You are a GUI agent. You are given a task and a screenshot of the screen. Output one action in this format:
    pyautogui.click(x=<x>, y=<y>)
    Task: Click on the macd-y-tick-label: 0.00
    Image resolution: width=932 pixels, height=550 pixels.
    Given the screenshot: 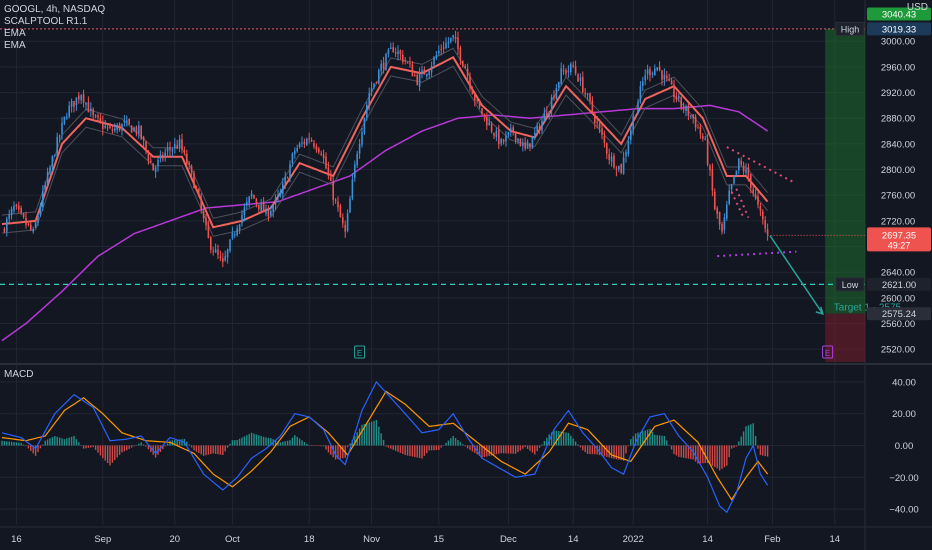 What is the action you would take?
    pyautogui.click(x=904, y=446)
    